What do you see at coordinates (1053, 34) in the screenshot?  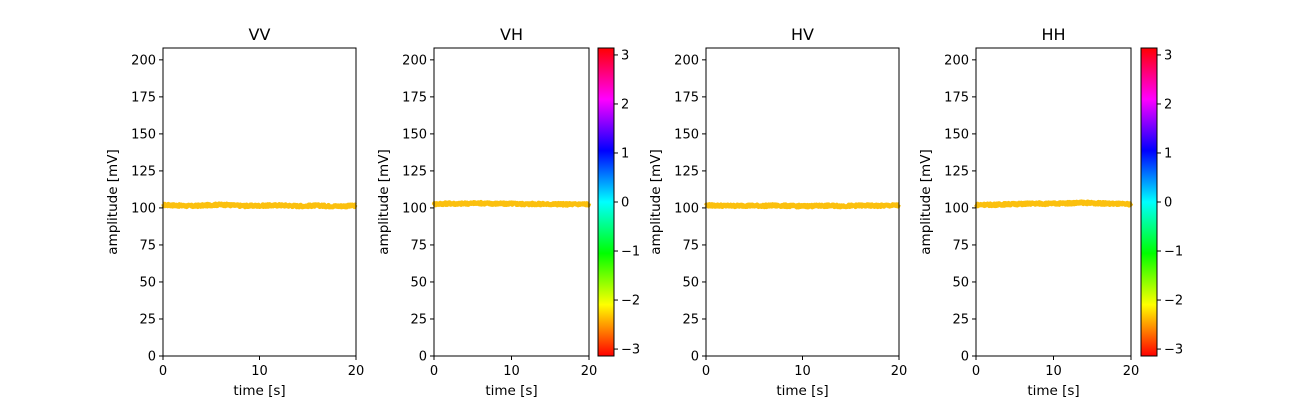 I see `panel-title: HH` at bounding box center [1053, 34].